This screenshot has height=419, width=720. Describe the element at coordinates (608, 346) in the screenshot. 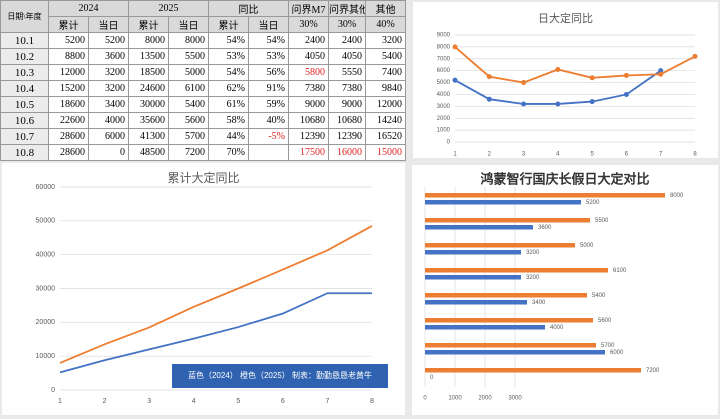

I see `value-label: 5700` at that location.